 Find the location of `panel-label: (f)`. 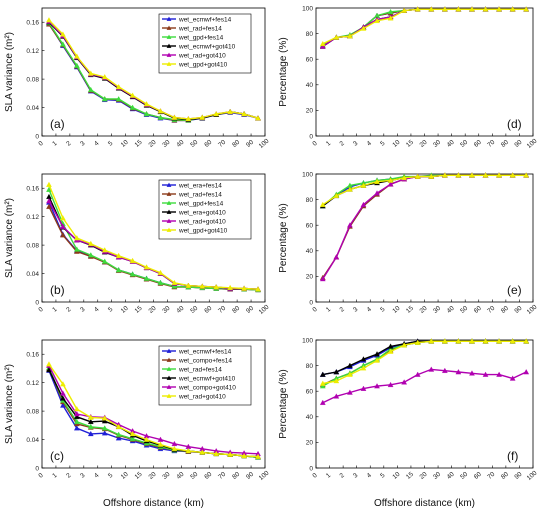

panel-label: (f) is located at coordinates (512, 456).